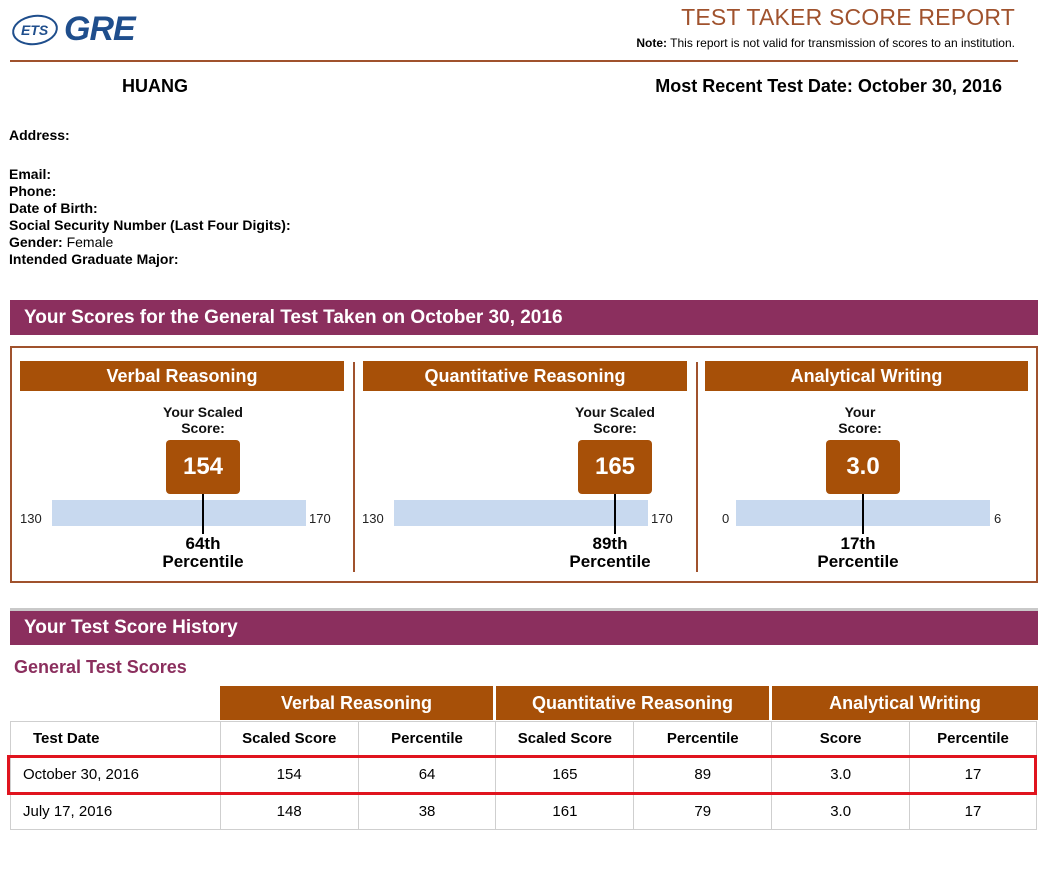 This screenshot has width=1047, height=875. What do you see at coordinates (615, 514) in the screenshot?
I see `quant-score-pointer` at bounding box center [615, 514].